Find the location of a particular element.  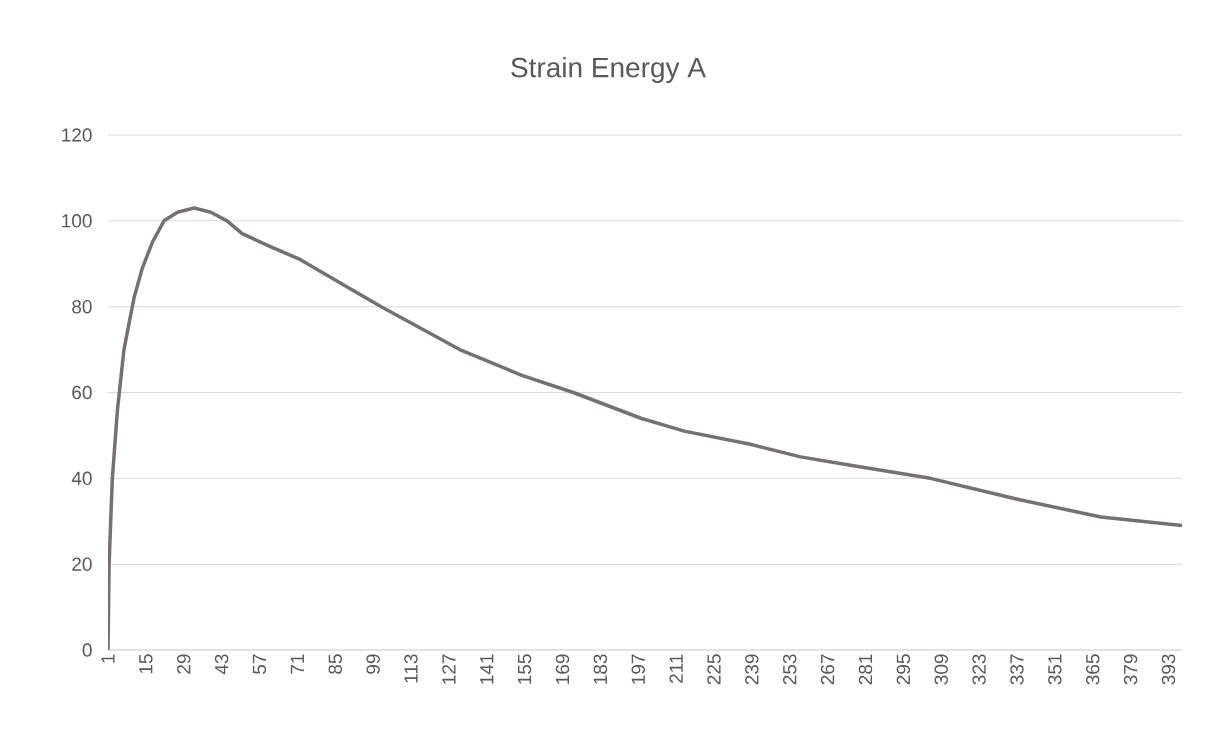

chart-title: Strain Energy A is located at coordinates (608, 70).